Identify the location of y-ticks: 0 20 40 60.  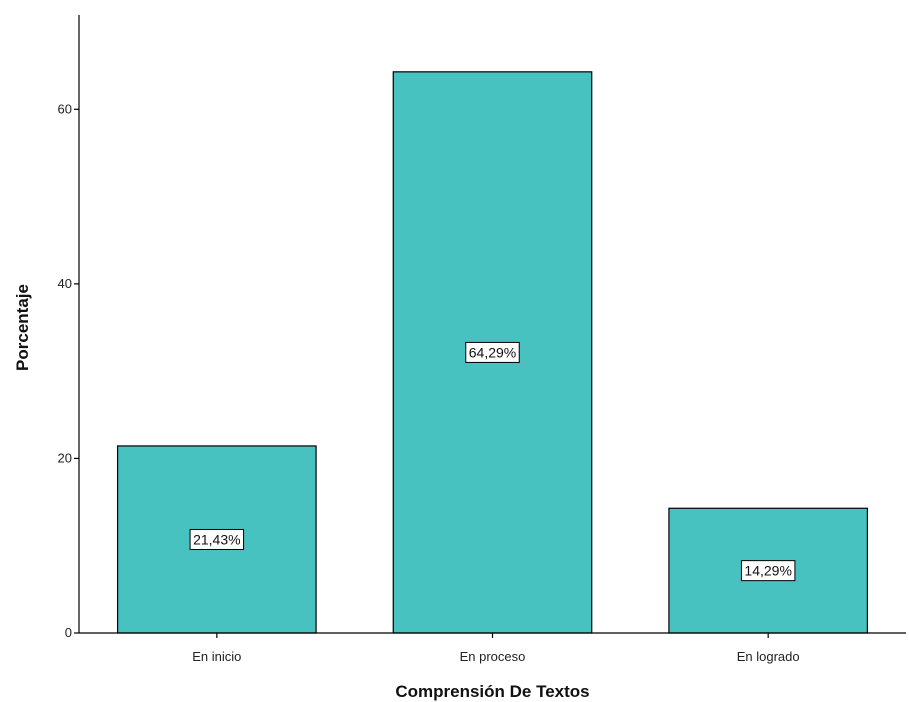
(68, 370).